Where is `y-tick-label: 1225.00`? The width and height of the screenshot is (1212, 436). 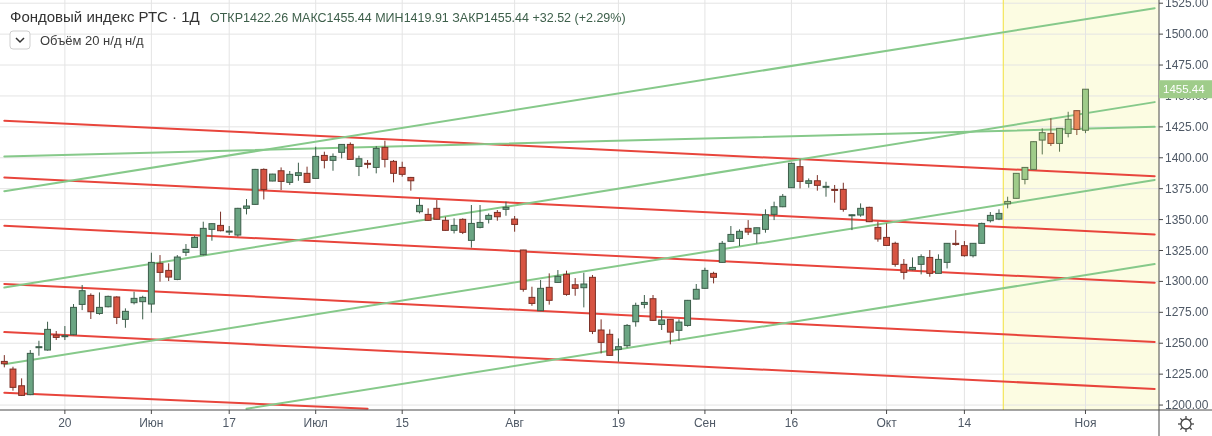
y-tick-label: 1225.00 is located at coordinates (1187, 374).